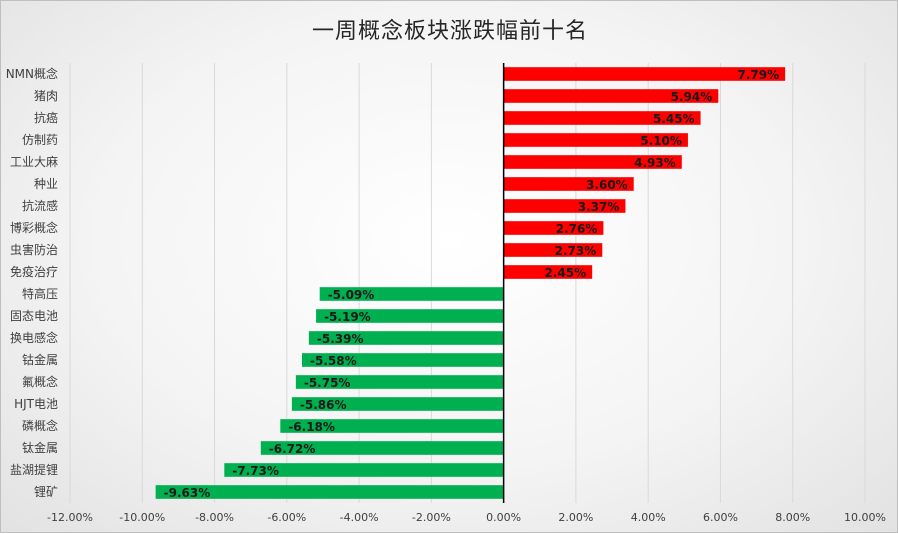 This screenshot has width=898, height=534. Describe the element at coordinates (607, 185) in the screenshot. I see `data-label: 3.60%` at that location.